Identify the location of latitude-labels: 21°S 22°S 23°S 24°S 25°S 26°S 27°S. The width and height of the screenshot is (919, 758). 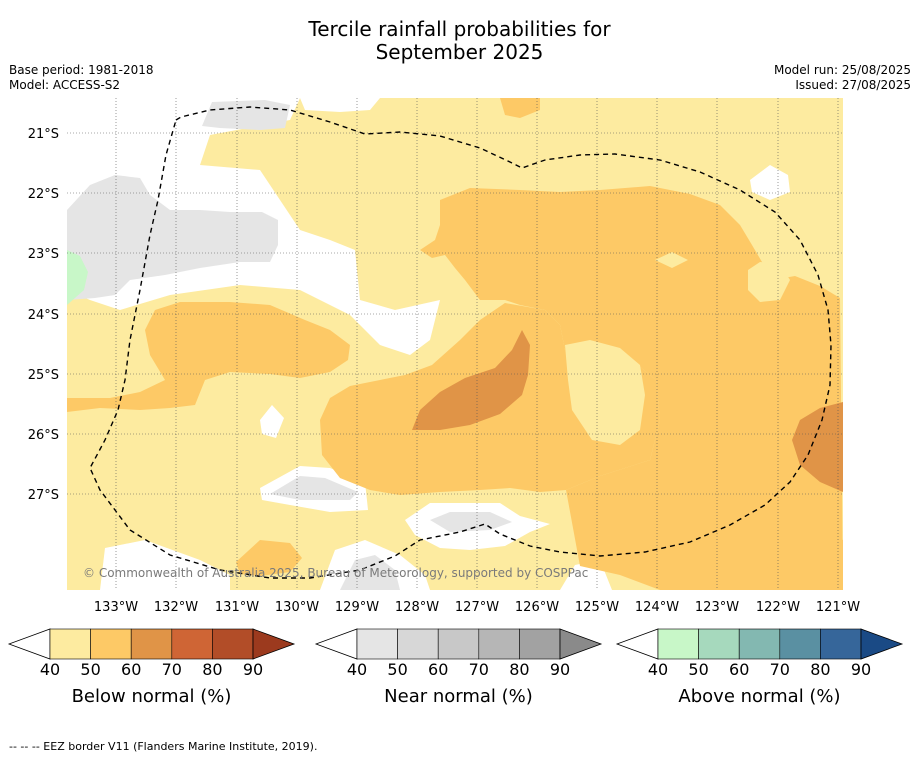
(43, 315).